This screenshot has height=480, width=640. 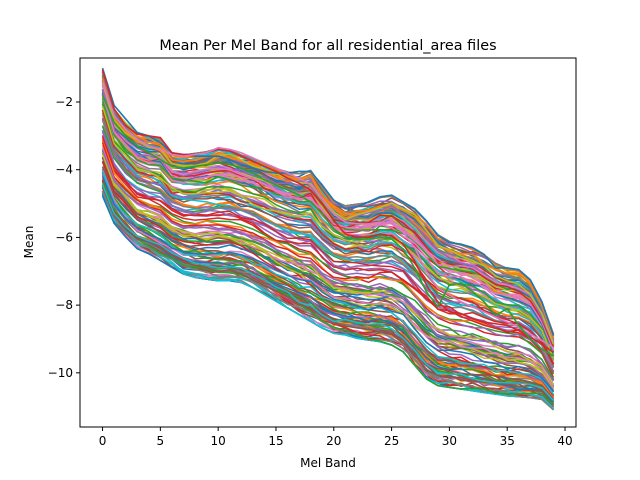 I want to click on y-tick-label: −2, so click(x=64, y=102).